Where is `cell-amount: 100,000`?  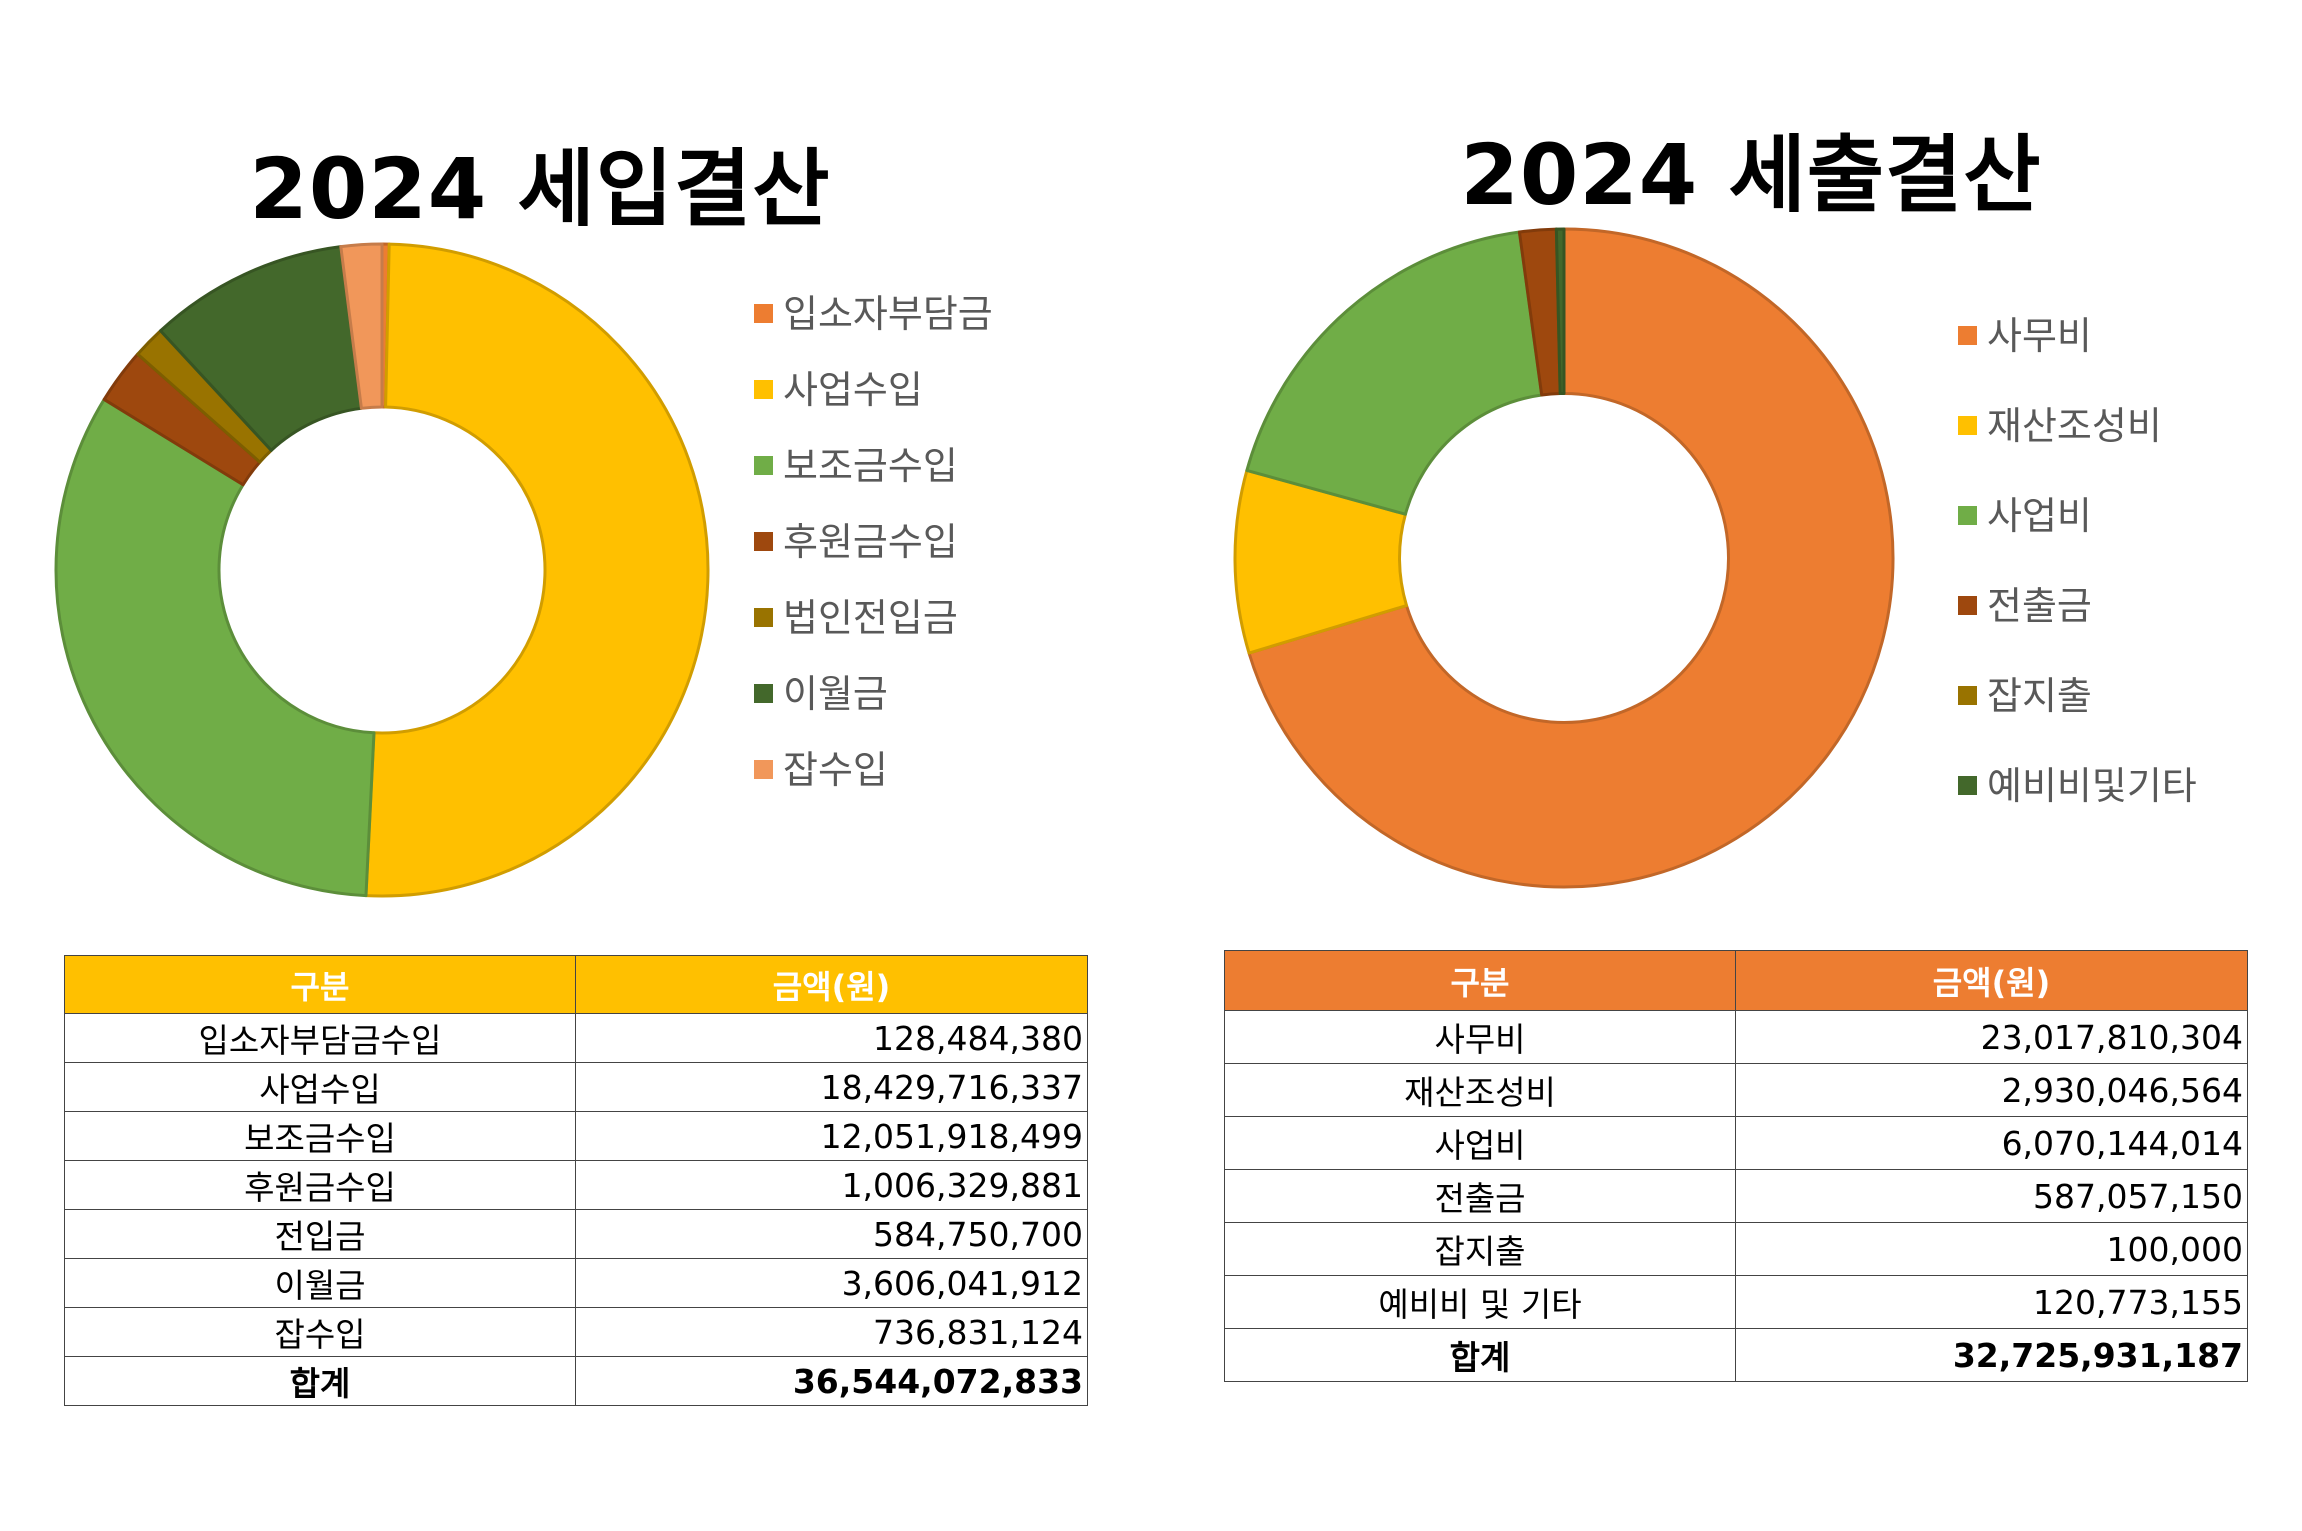
cell-amount: 100,000 is located at coordinates (1991, 1249).